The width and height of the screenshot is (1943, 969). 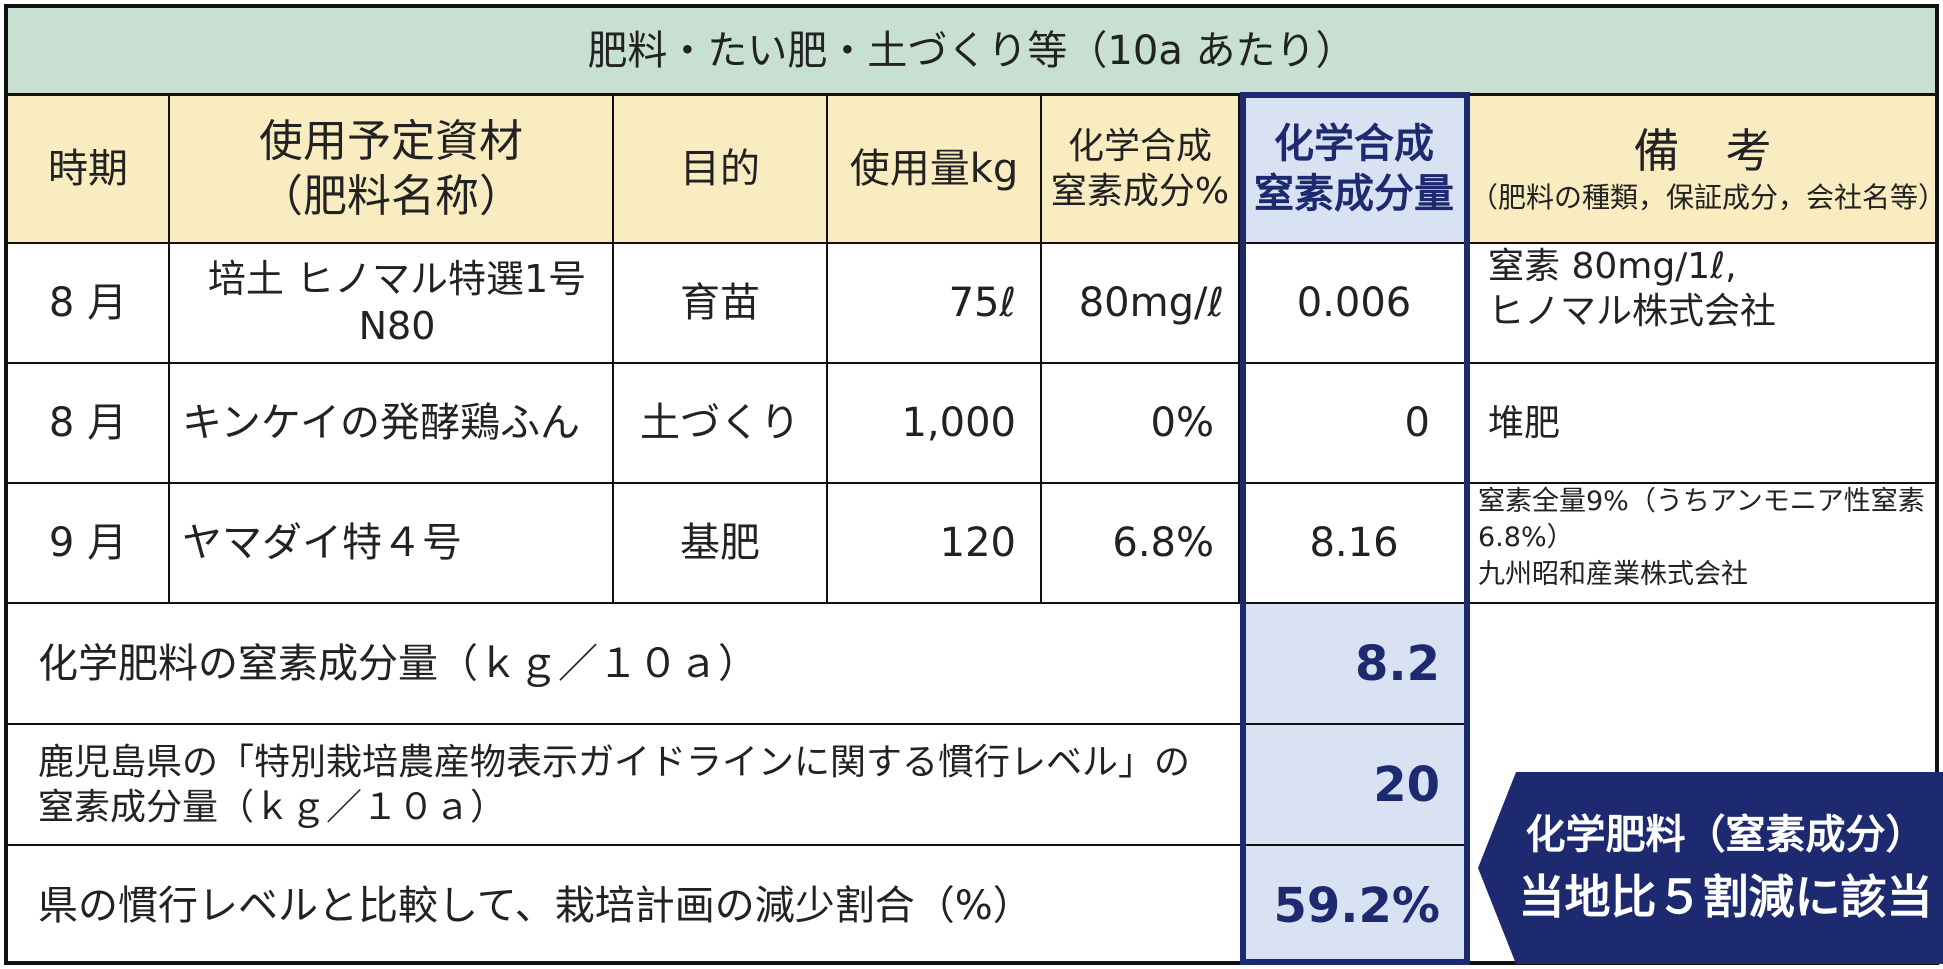 What do you see at coordinates (614, 762) in the screenshot?
I see `summary-2-label-line1: 鹿児島県の「特別栽培農産物表示ガイドラインに関する慣行レベル」の` at bounding box center [614, 762].